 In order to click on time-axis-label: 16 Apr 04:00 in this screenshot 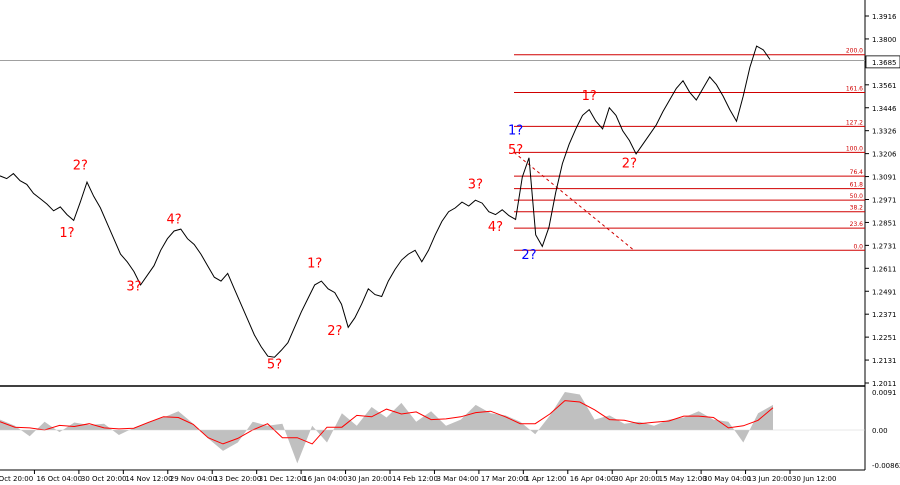, I will do `click(593, 479)`.